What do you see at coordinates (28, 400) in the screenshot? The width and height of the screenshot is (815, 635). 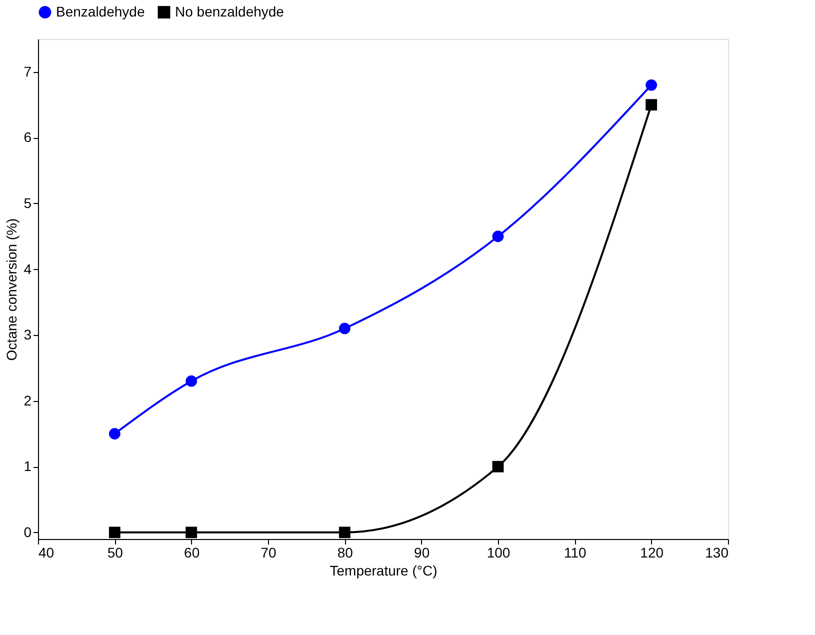 I see `y-tick-label: 2` at bounding box center [28, 400].